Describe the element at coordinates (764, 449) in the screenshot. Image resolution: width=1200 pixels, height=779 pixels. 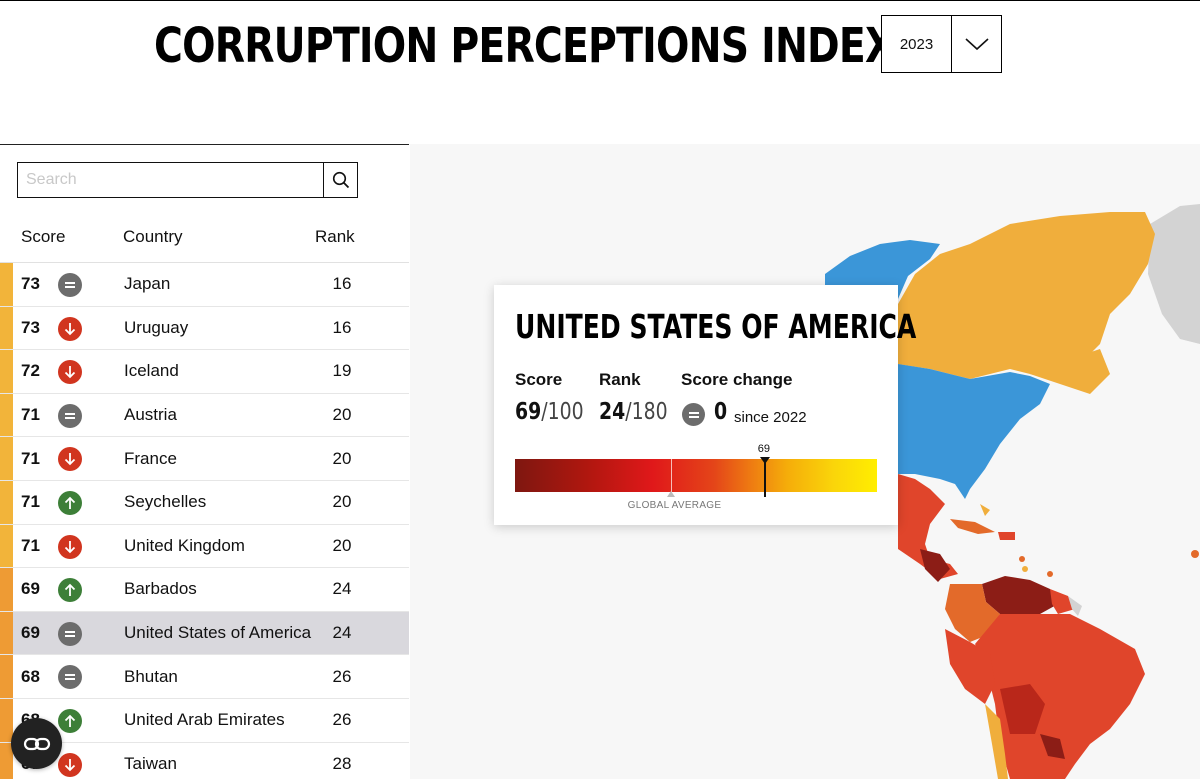
I see `gauge-value-label: 69` at that location.